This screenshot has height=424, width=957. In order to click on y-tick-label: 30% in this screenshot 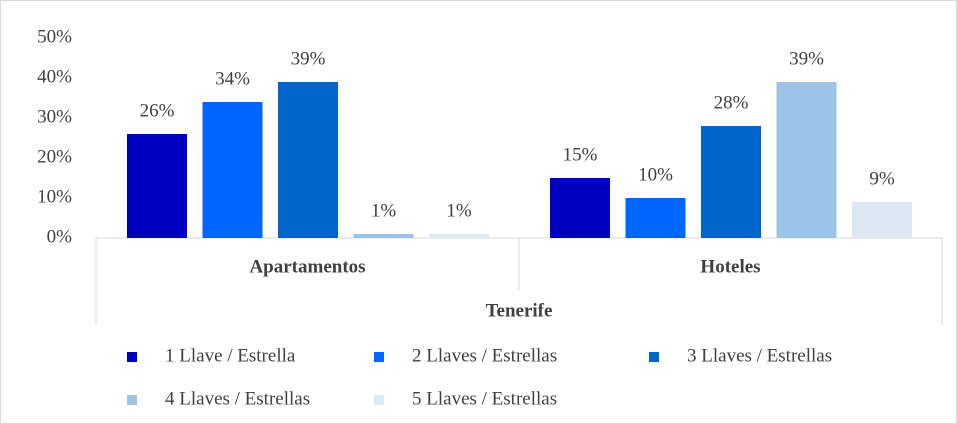, I will do `click(54, 116)`.